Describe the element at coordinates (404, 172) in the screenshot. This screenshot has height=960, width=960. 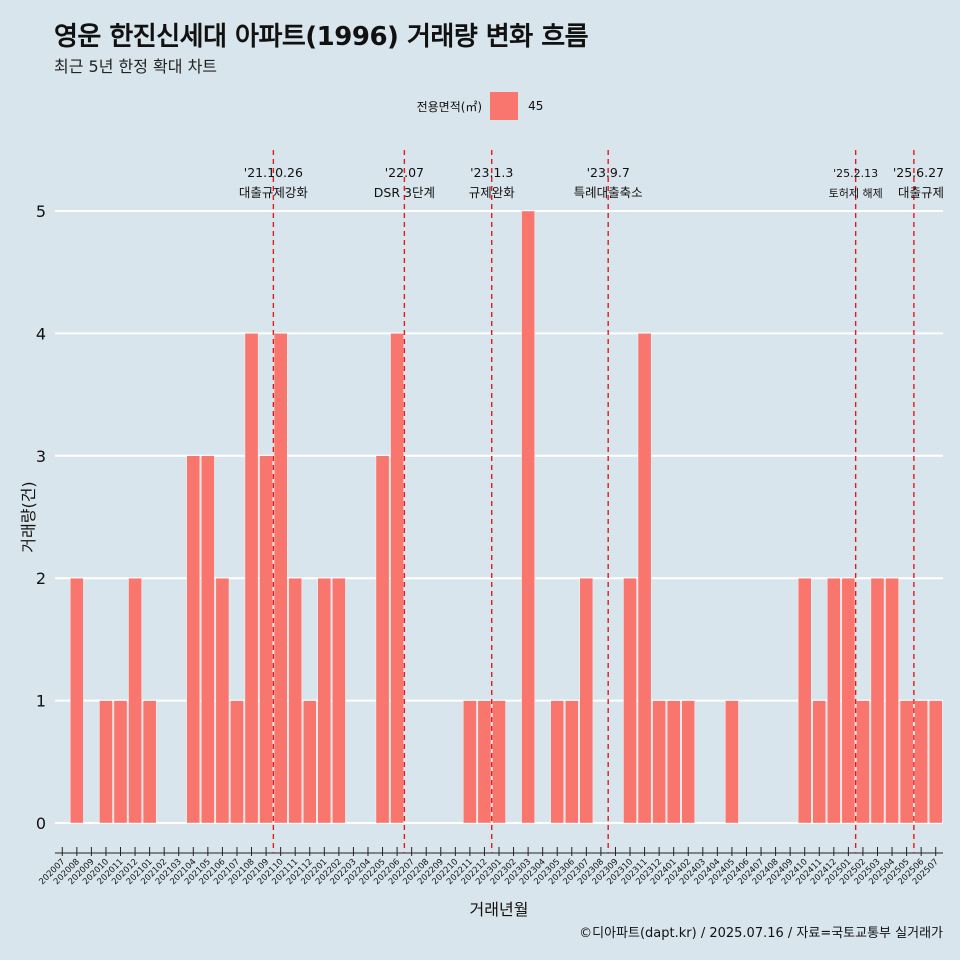
I see `event-date-label: '22.07` at that location.